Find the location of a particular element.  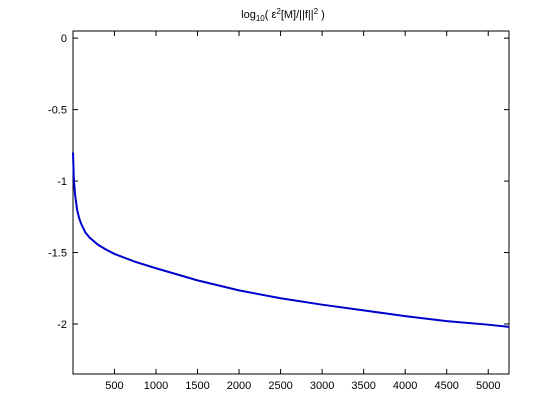

title-sub: 10 is located at coordinates (260, 18).